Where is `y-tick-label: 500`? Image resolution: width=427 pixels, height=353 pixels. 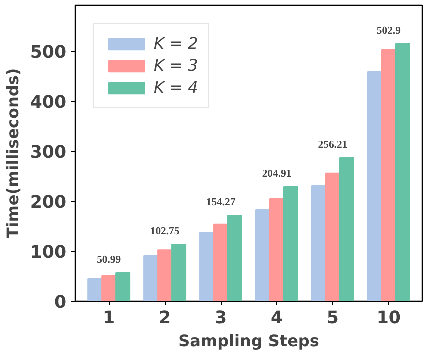
y-tick-label: 500 is located at coordinates (48, 53).